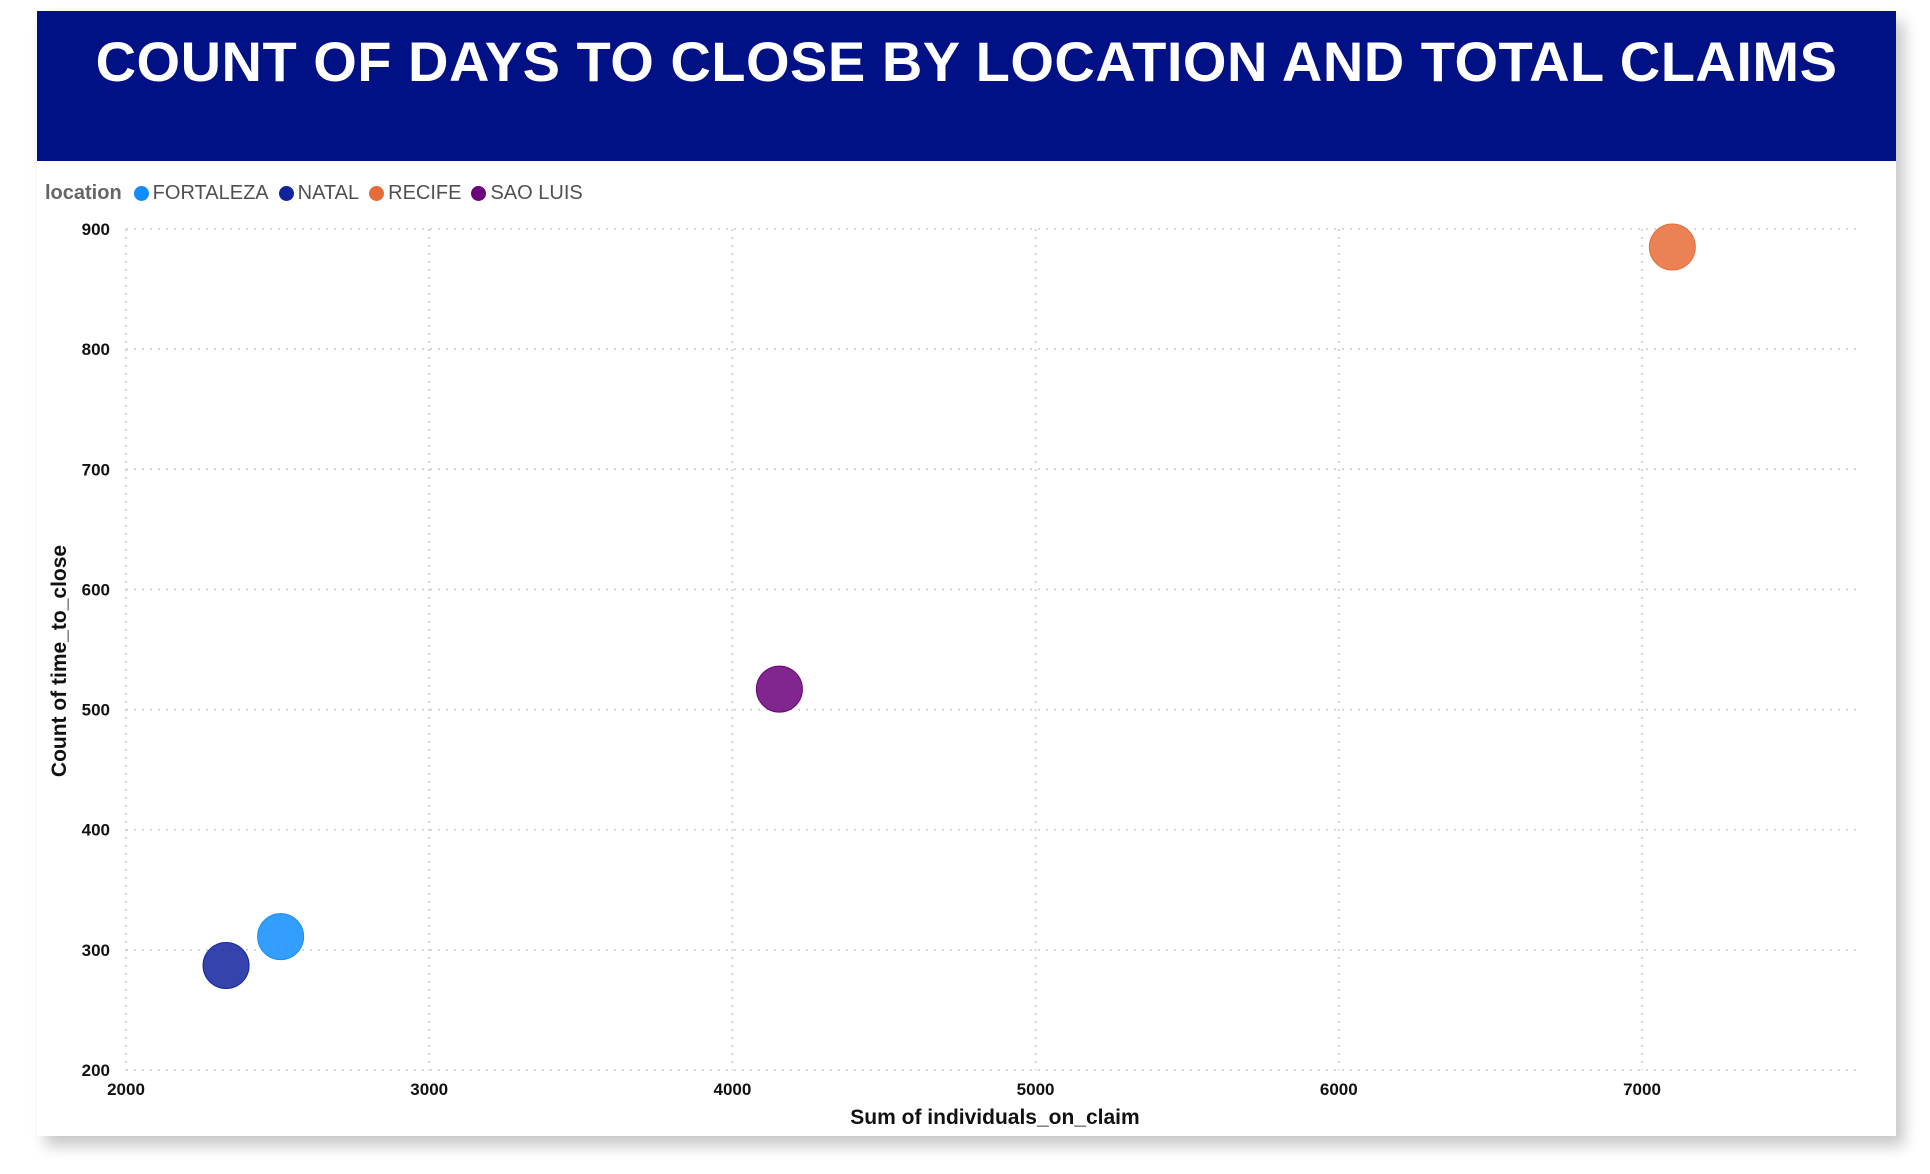  What do you see at coordinates (96, 830) in the screenshot?
I see `y-tick-label: 400` at bounding box center [96, 830].